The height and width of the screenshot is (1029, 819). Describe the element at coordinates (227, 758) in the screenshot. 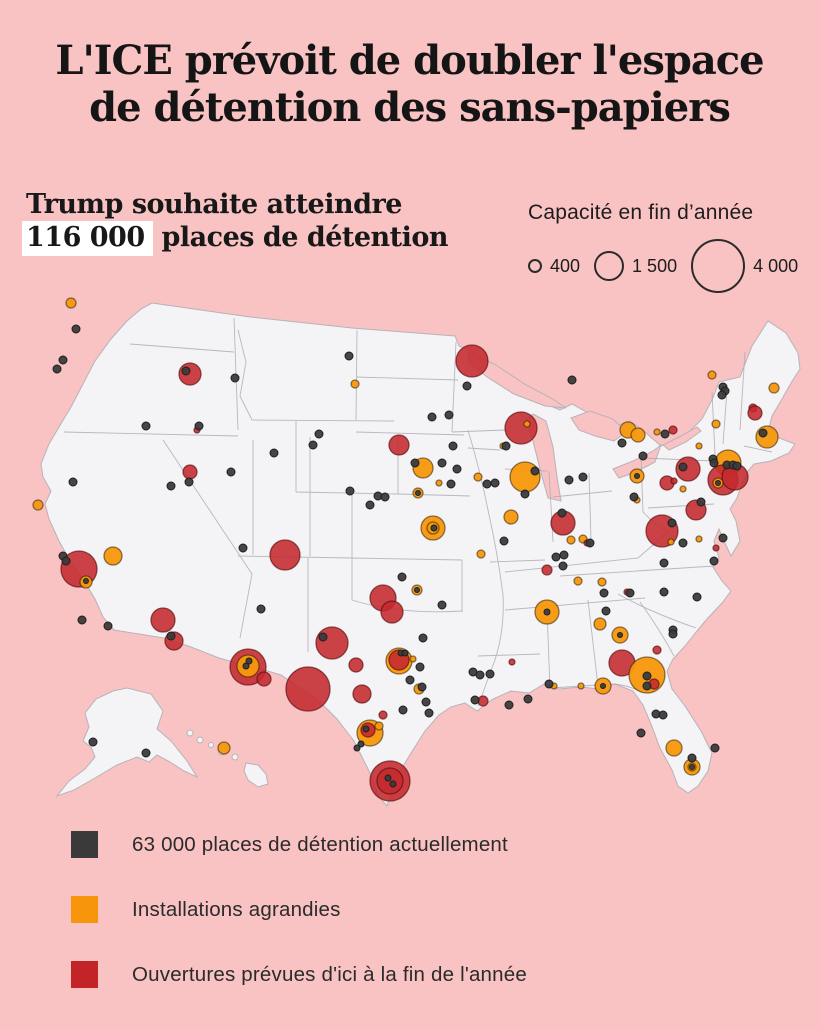

I see `hawaii-islands` at that location.